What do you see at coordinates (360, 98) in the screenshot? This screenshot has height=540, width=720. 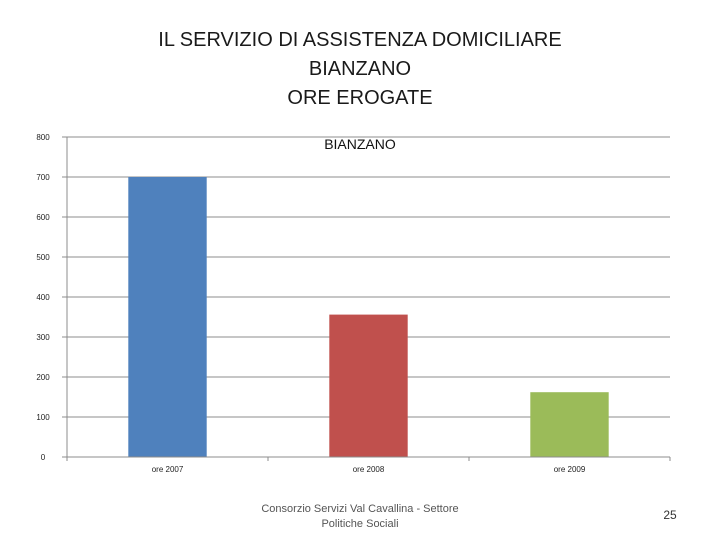 I see `title-line-3: ORE EROGATE` at bounding box center [360, 98].